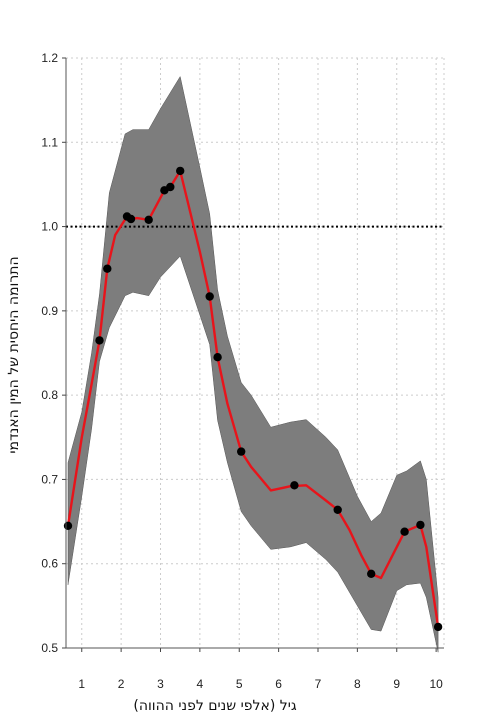 The height and width of the screenshot is (720, 488). Describe the element at coordinates (357, 684) in the screenshot. I see `x-tick-label: 8` at that location.